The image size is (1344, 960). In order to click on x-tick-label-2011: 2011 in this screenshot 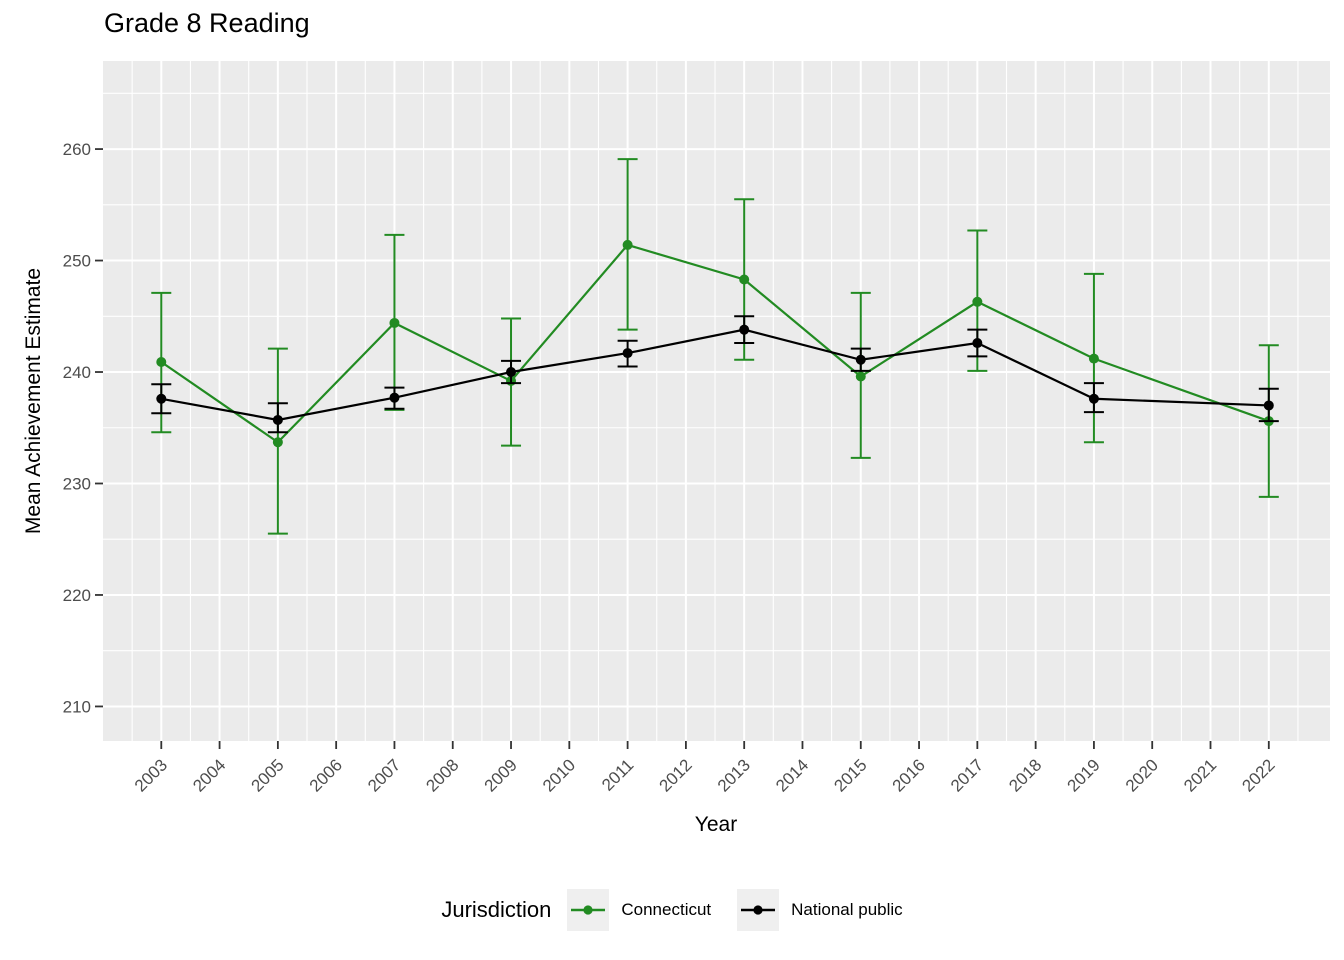, I will do `click(617, 774)`.